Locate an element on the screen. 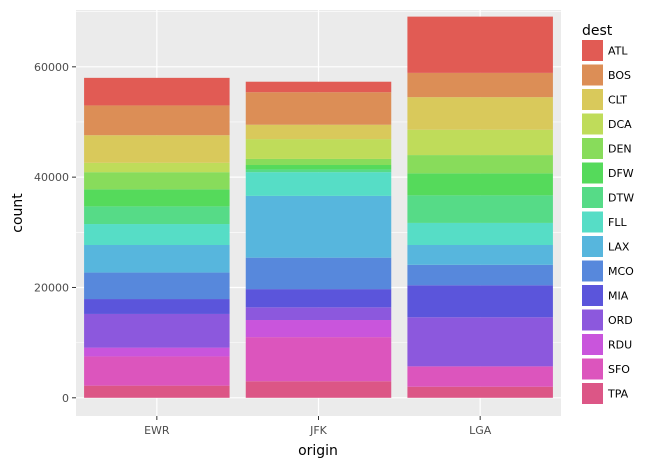 The image size is (647, 468). bar-segment-lga-atl is located at coordinates (480, 44).